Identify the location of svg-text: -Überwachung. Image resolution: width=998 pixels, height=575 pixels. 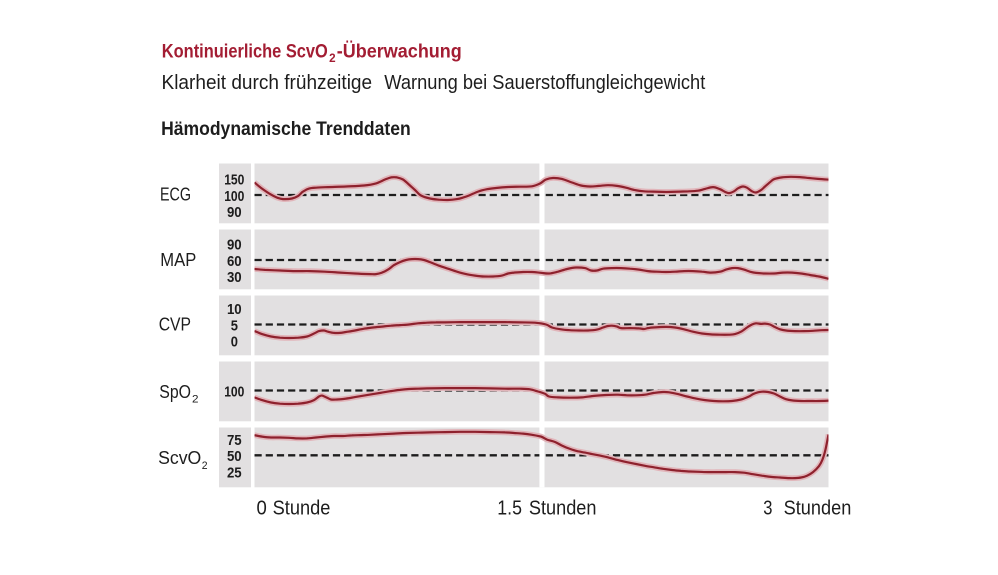
(399, 52).